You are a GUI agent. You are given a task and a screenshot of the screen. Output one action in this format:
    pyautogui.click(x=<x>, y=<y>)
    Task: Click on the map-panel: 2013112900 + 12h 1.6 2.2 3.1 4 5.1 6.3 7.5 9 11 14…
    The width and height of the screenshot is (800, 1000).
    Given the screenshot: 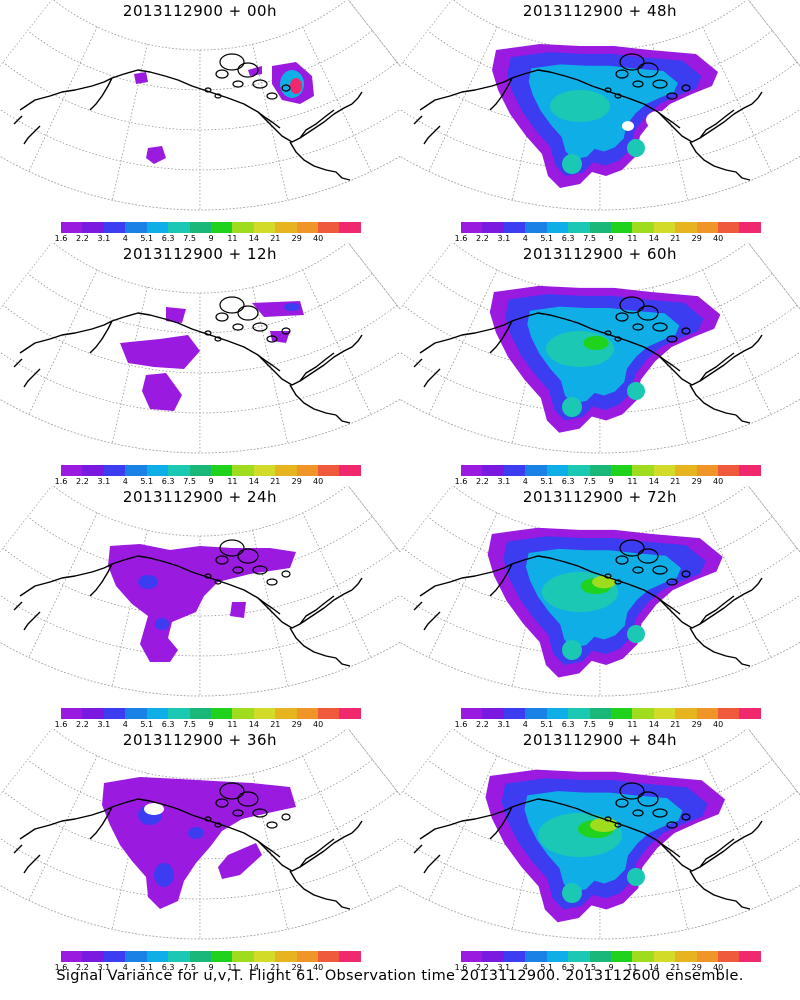 What is the action you would take?
    pyautogui.click(x=200, y=364)
    